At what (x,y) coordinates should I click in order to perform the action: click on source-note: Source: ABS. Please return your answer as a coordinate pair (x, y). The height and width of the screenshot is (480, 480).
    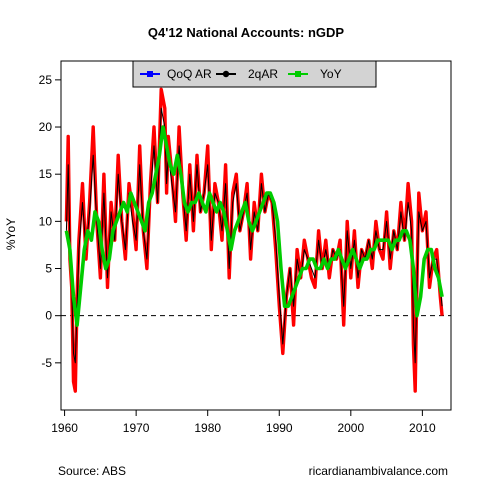
    Looking at the image, I should click on (92, 471).